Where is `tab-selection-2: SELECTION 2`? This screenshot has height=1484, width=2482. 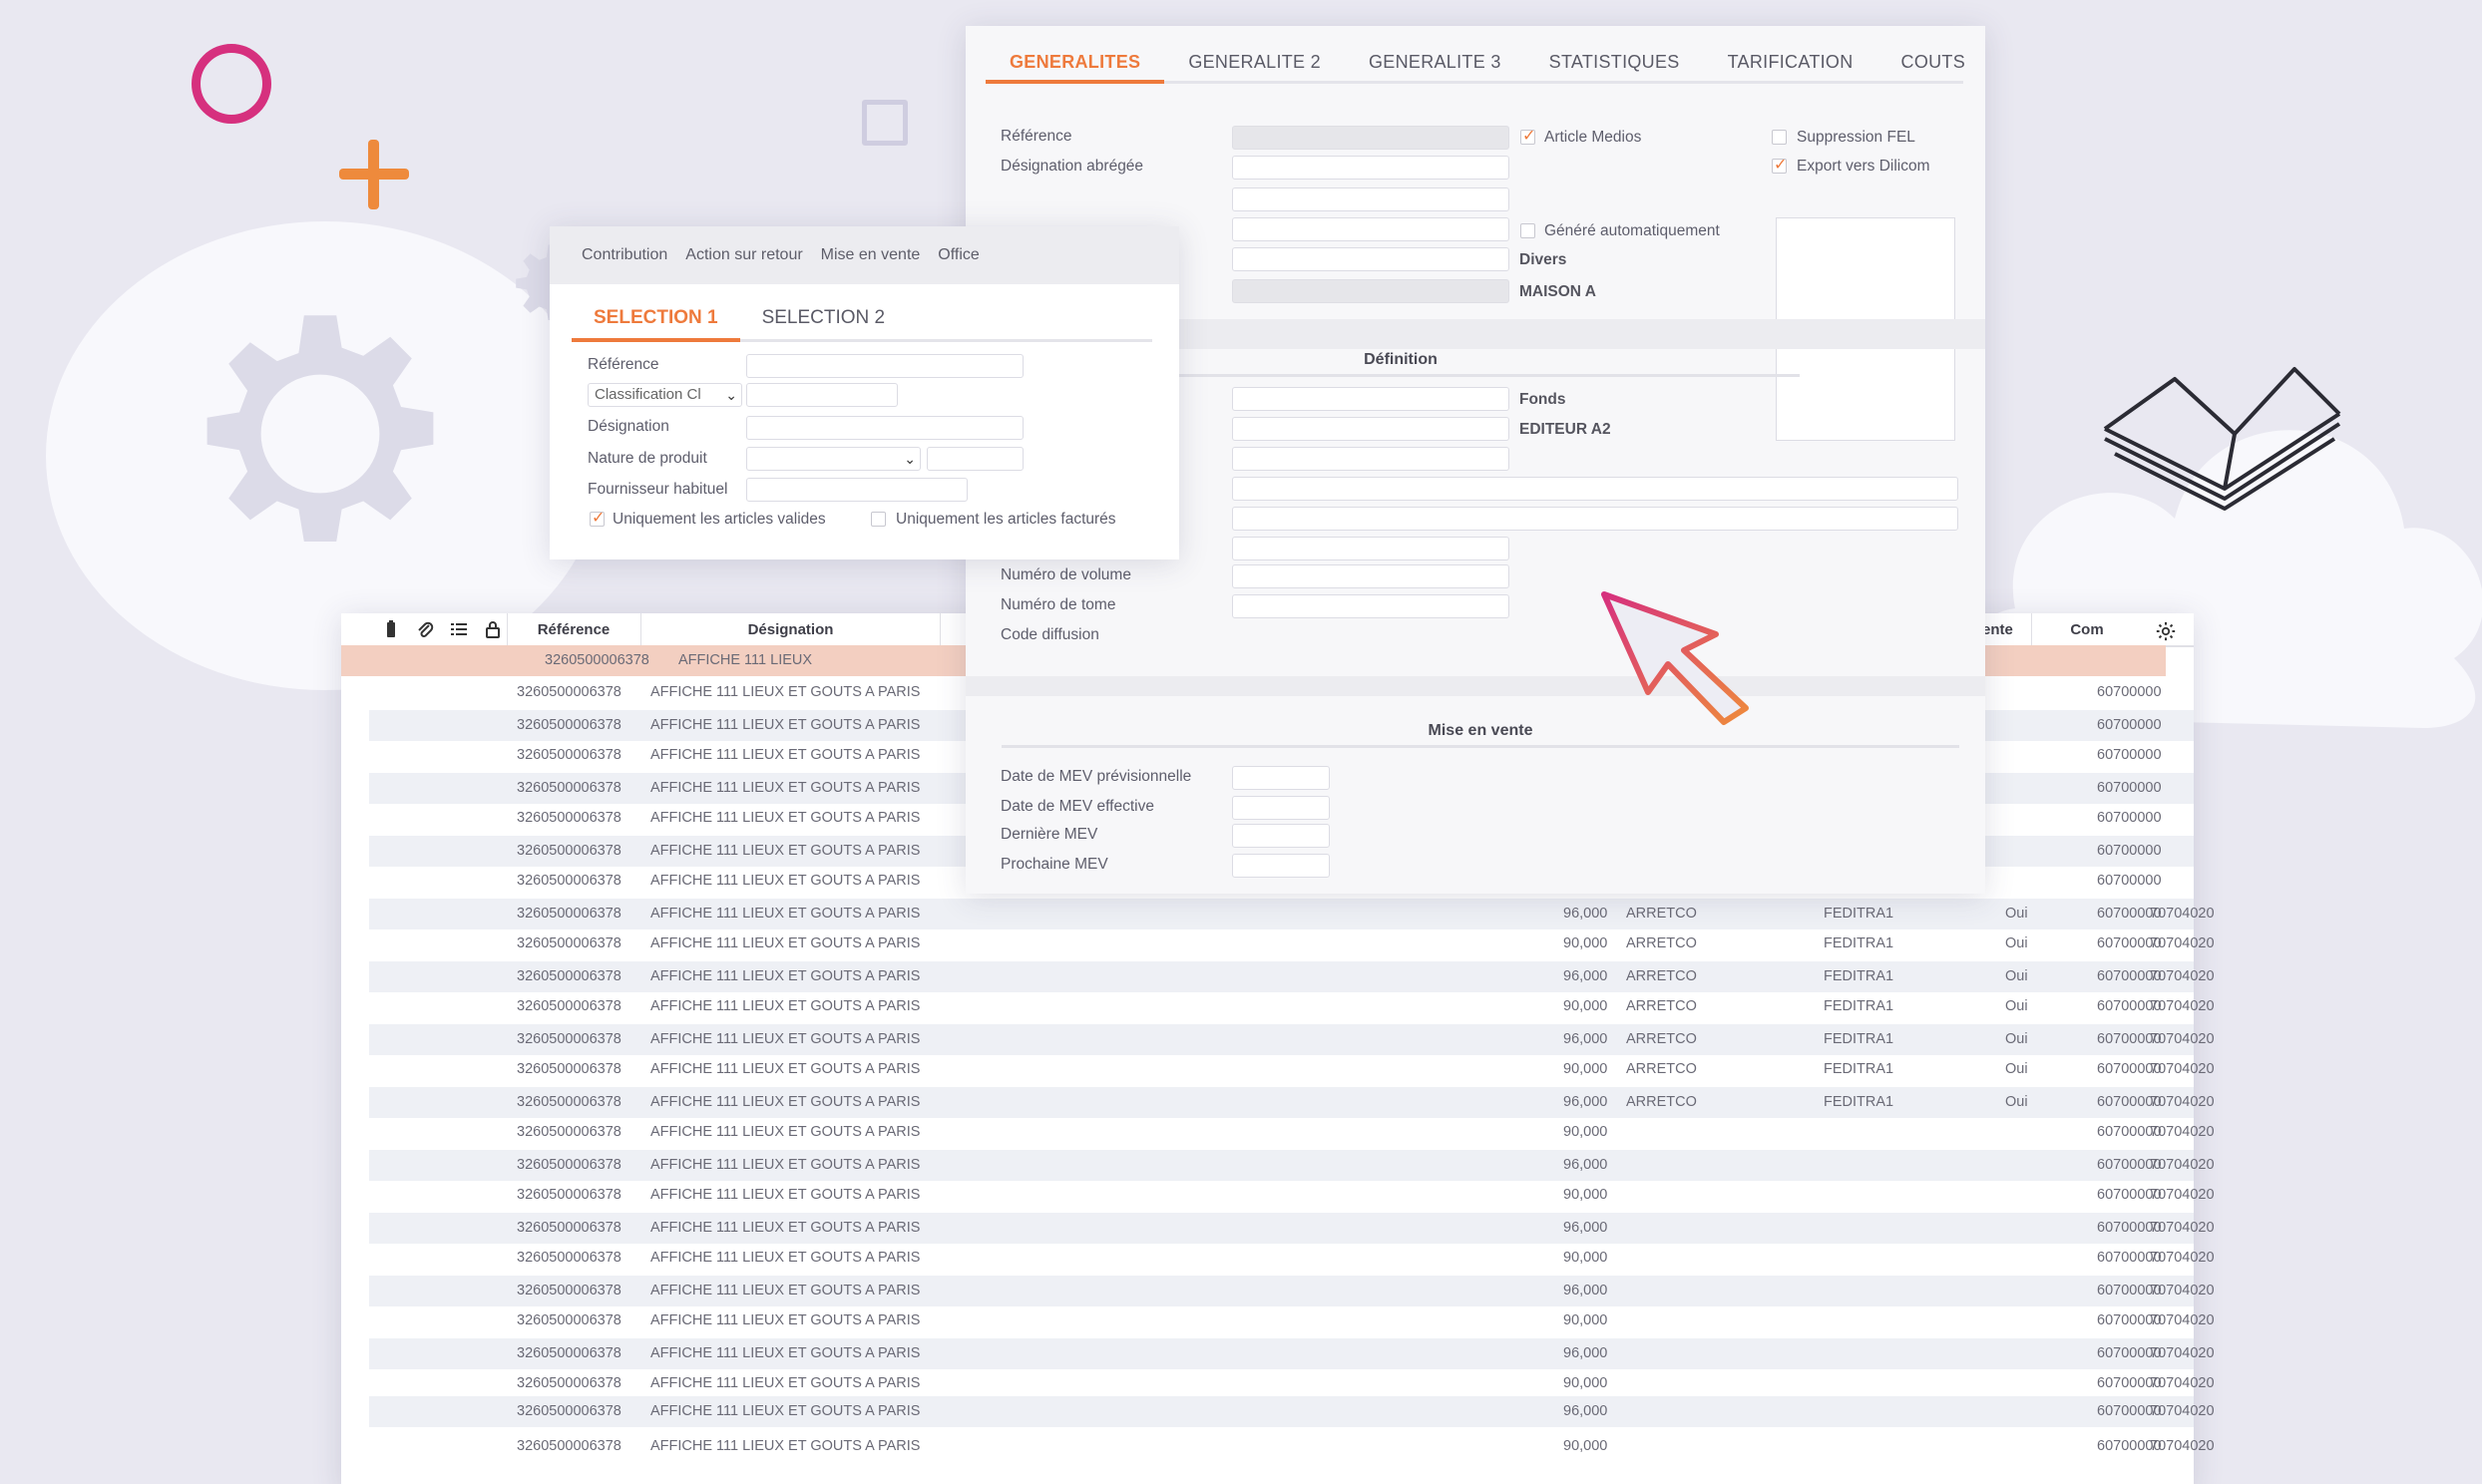
tab-selection-2: SELECTION 2 is located at coordinates (823, 317).